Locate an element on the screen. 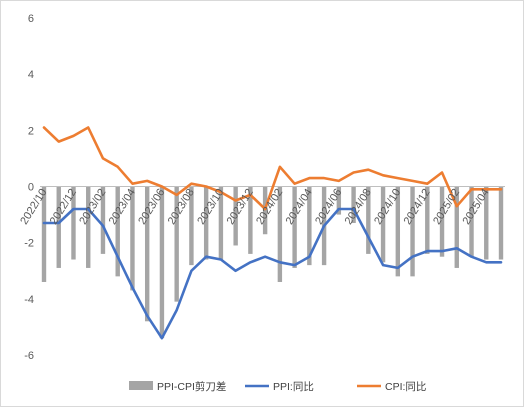  bar-2024/11 is located at coordinates (412, 231).